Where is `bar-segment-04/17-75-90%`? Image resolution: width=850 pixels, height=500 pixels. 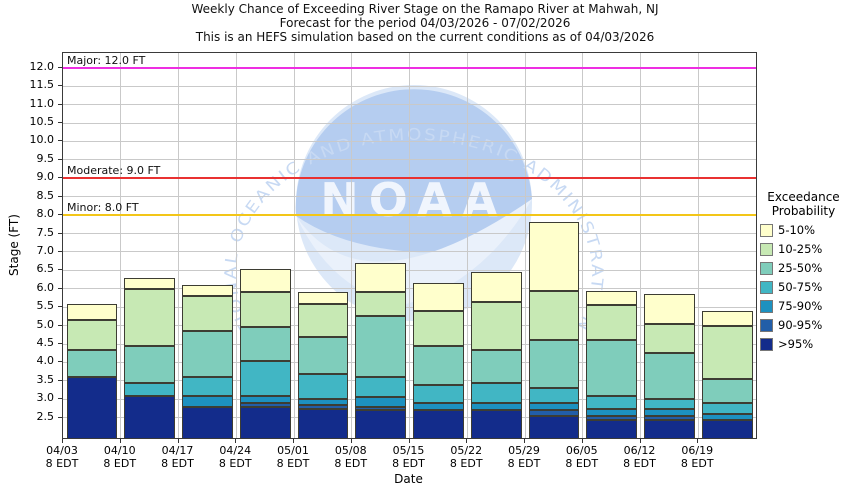 bar-segment-04/17-75-90% is located at coordinates (207, 401).